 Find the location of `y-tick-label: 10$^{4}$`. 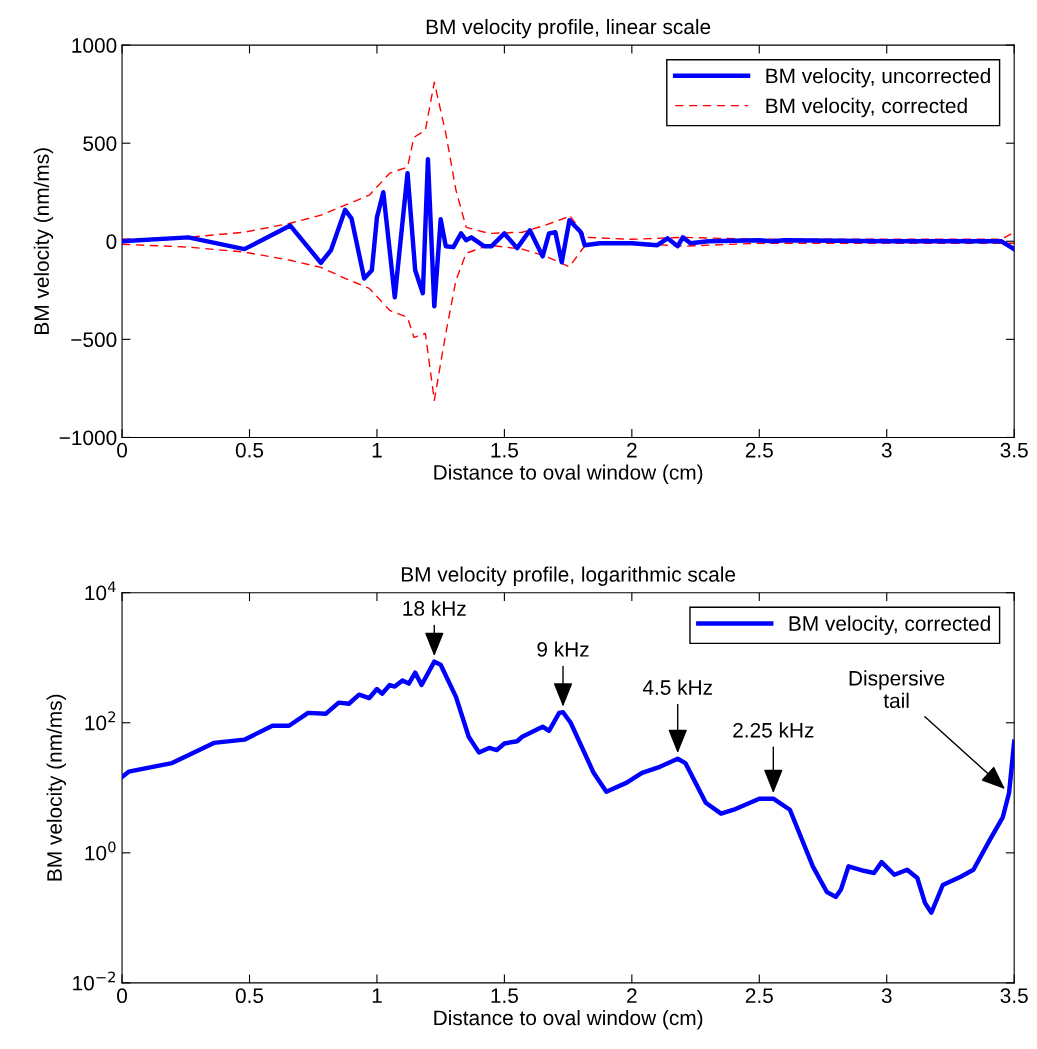

y-tick-label: 10$^{4}$ is located at coordinates (100, 591).